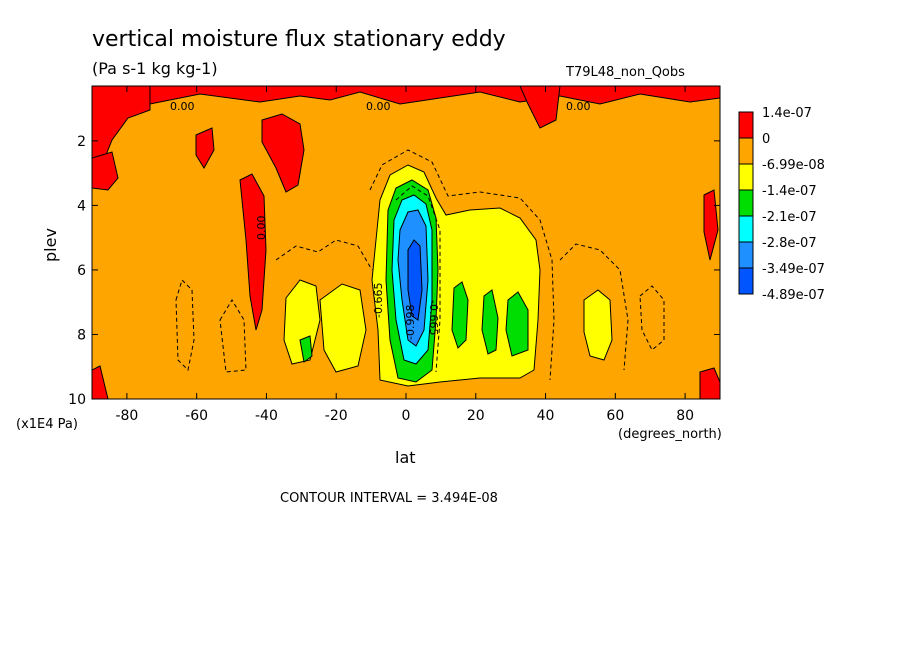  I want to click on units-label: (Pa s-1 kg kg-1), so click(155, 68).